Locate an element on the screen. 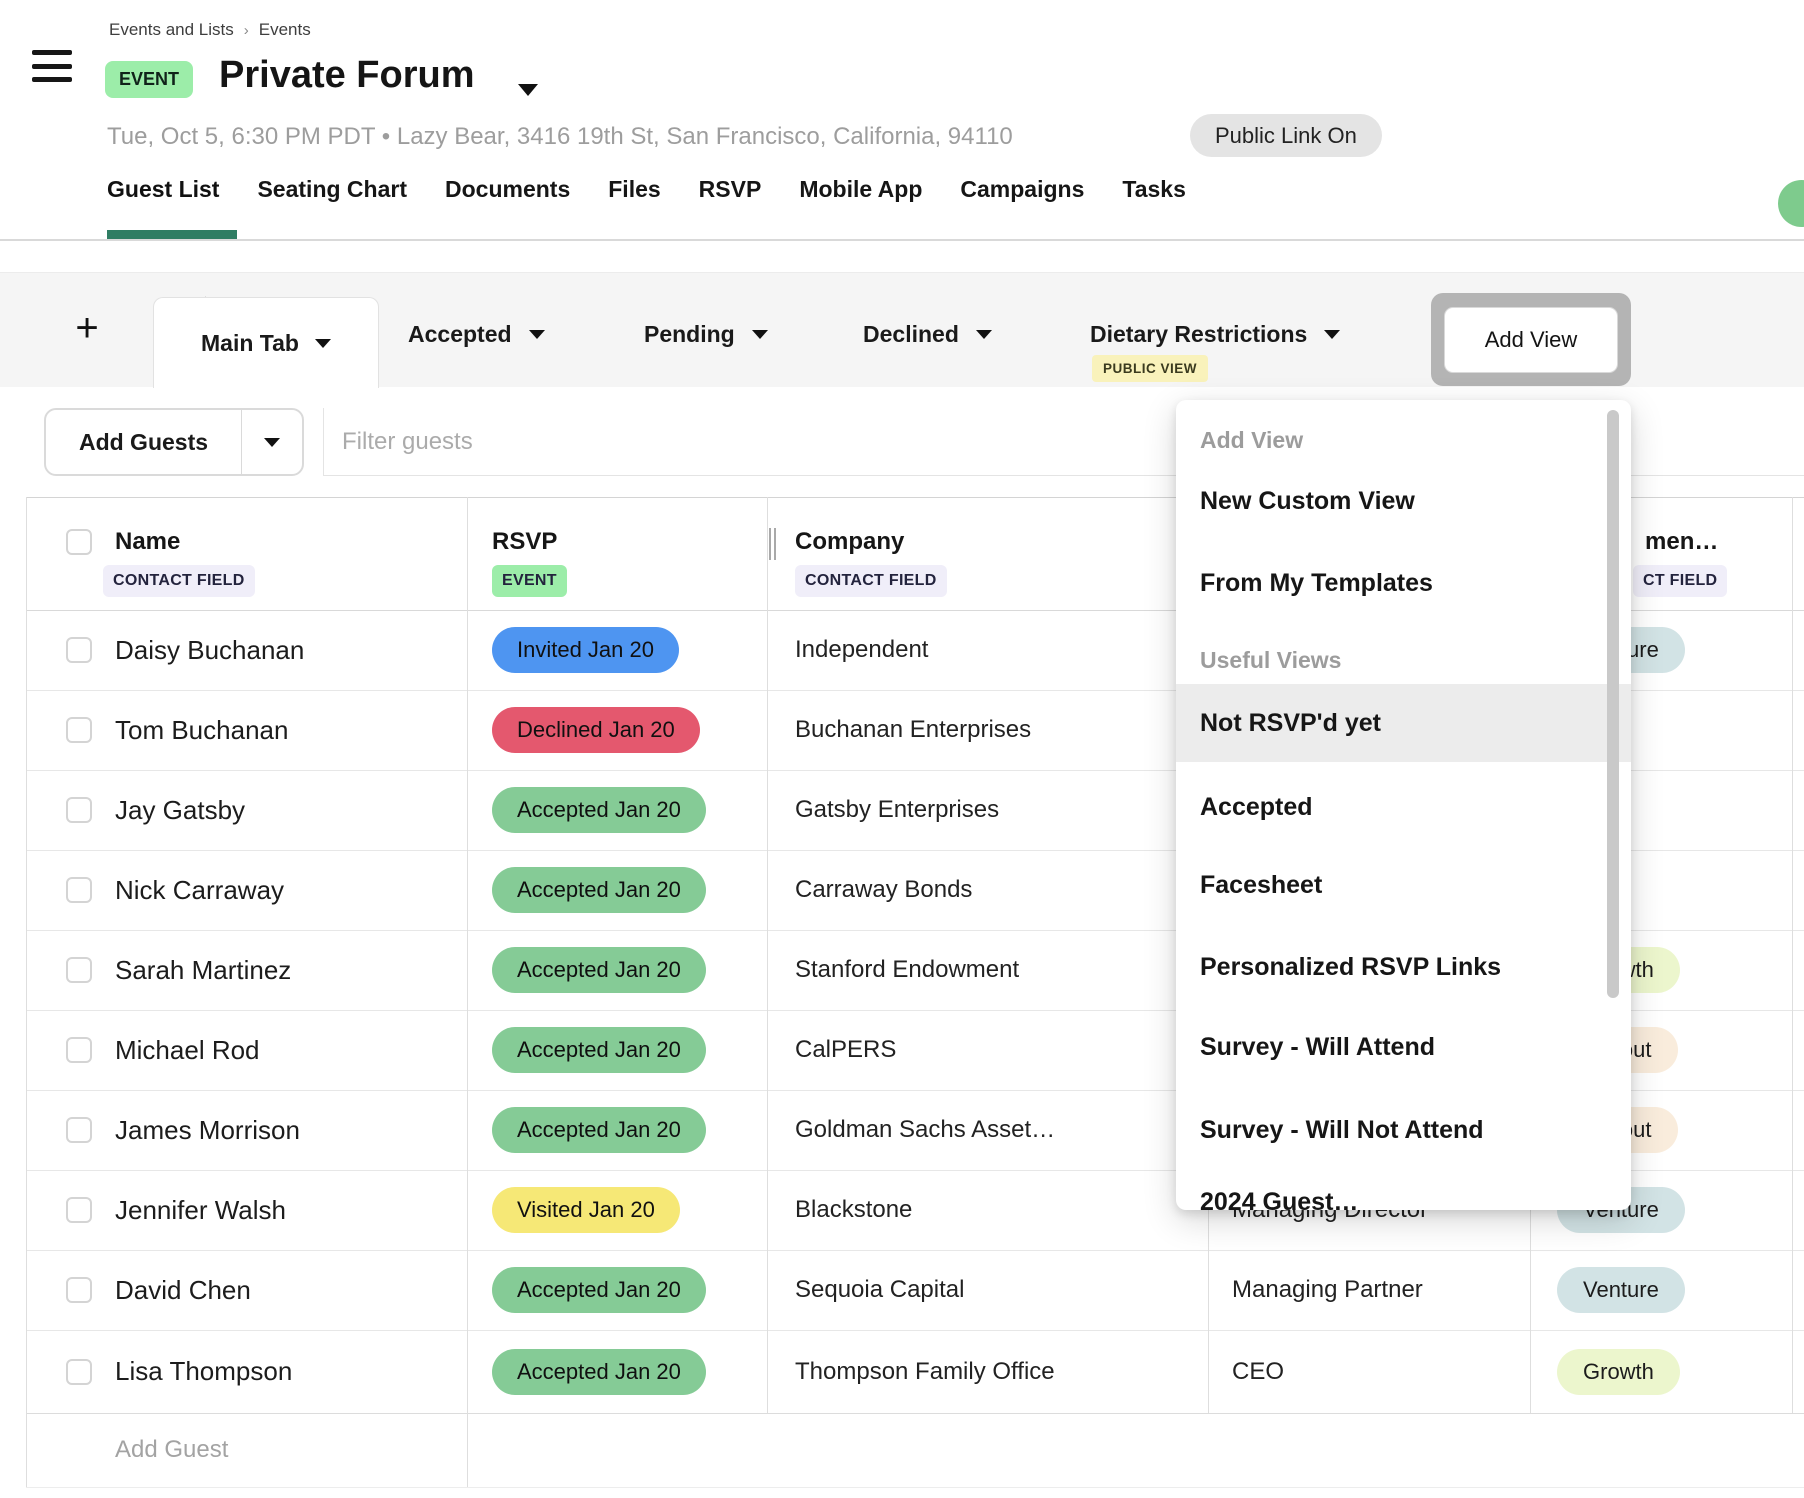 The image size is (1804, 1498). menu-item-accepted: Accepted is located at coordinates (1256, 806).